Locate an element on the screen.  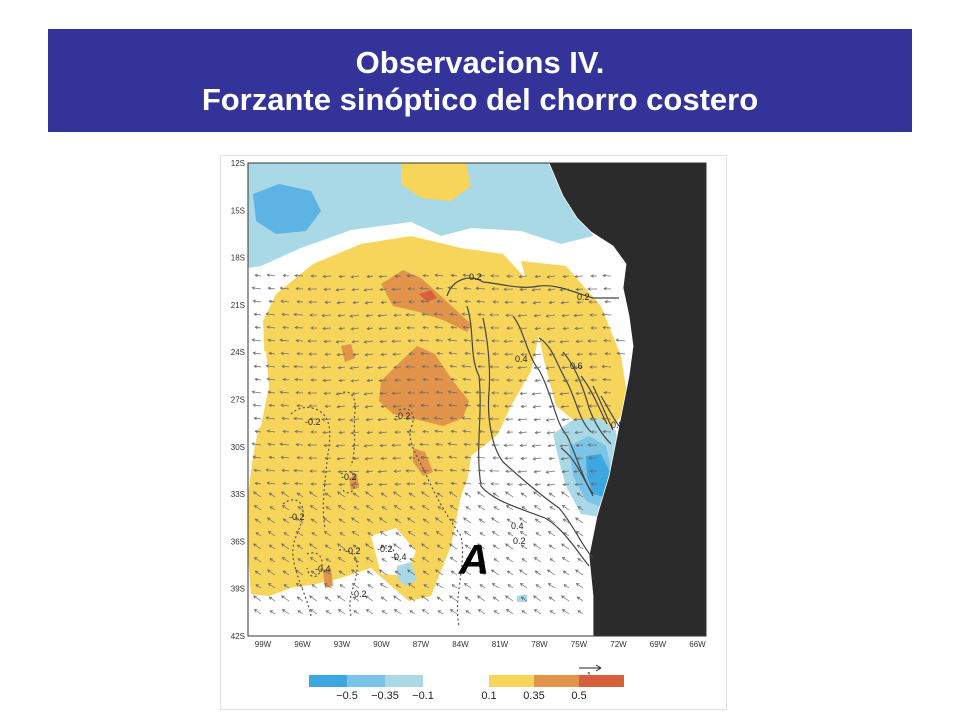
latitude-tick-label: 39S is located at coordinates (238, 589).